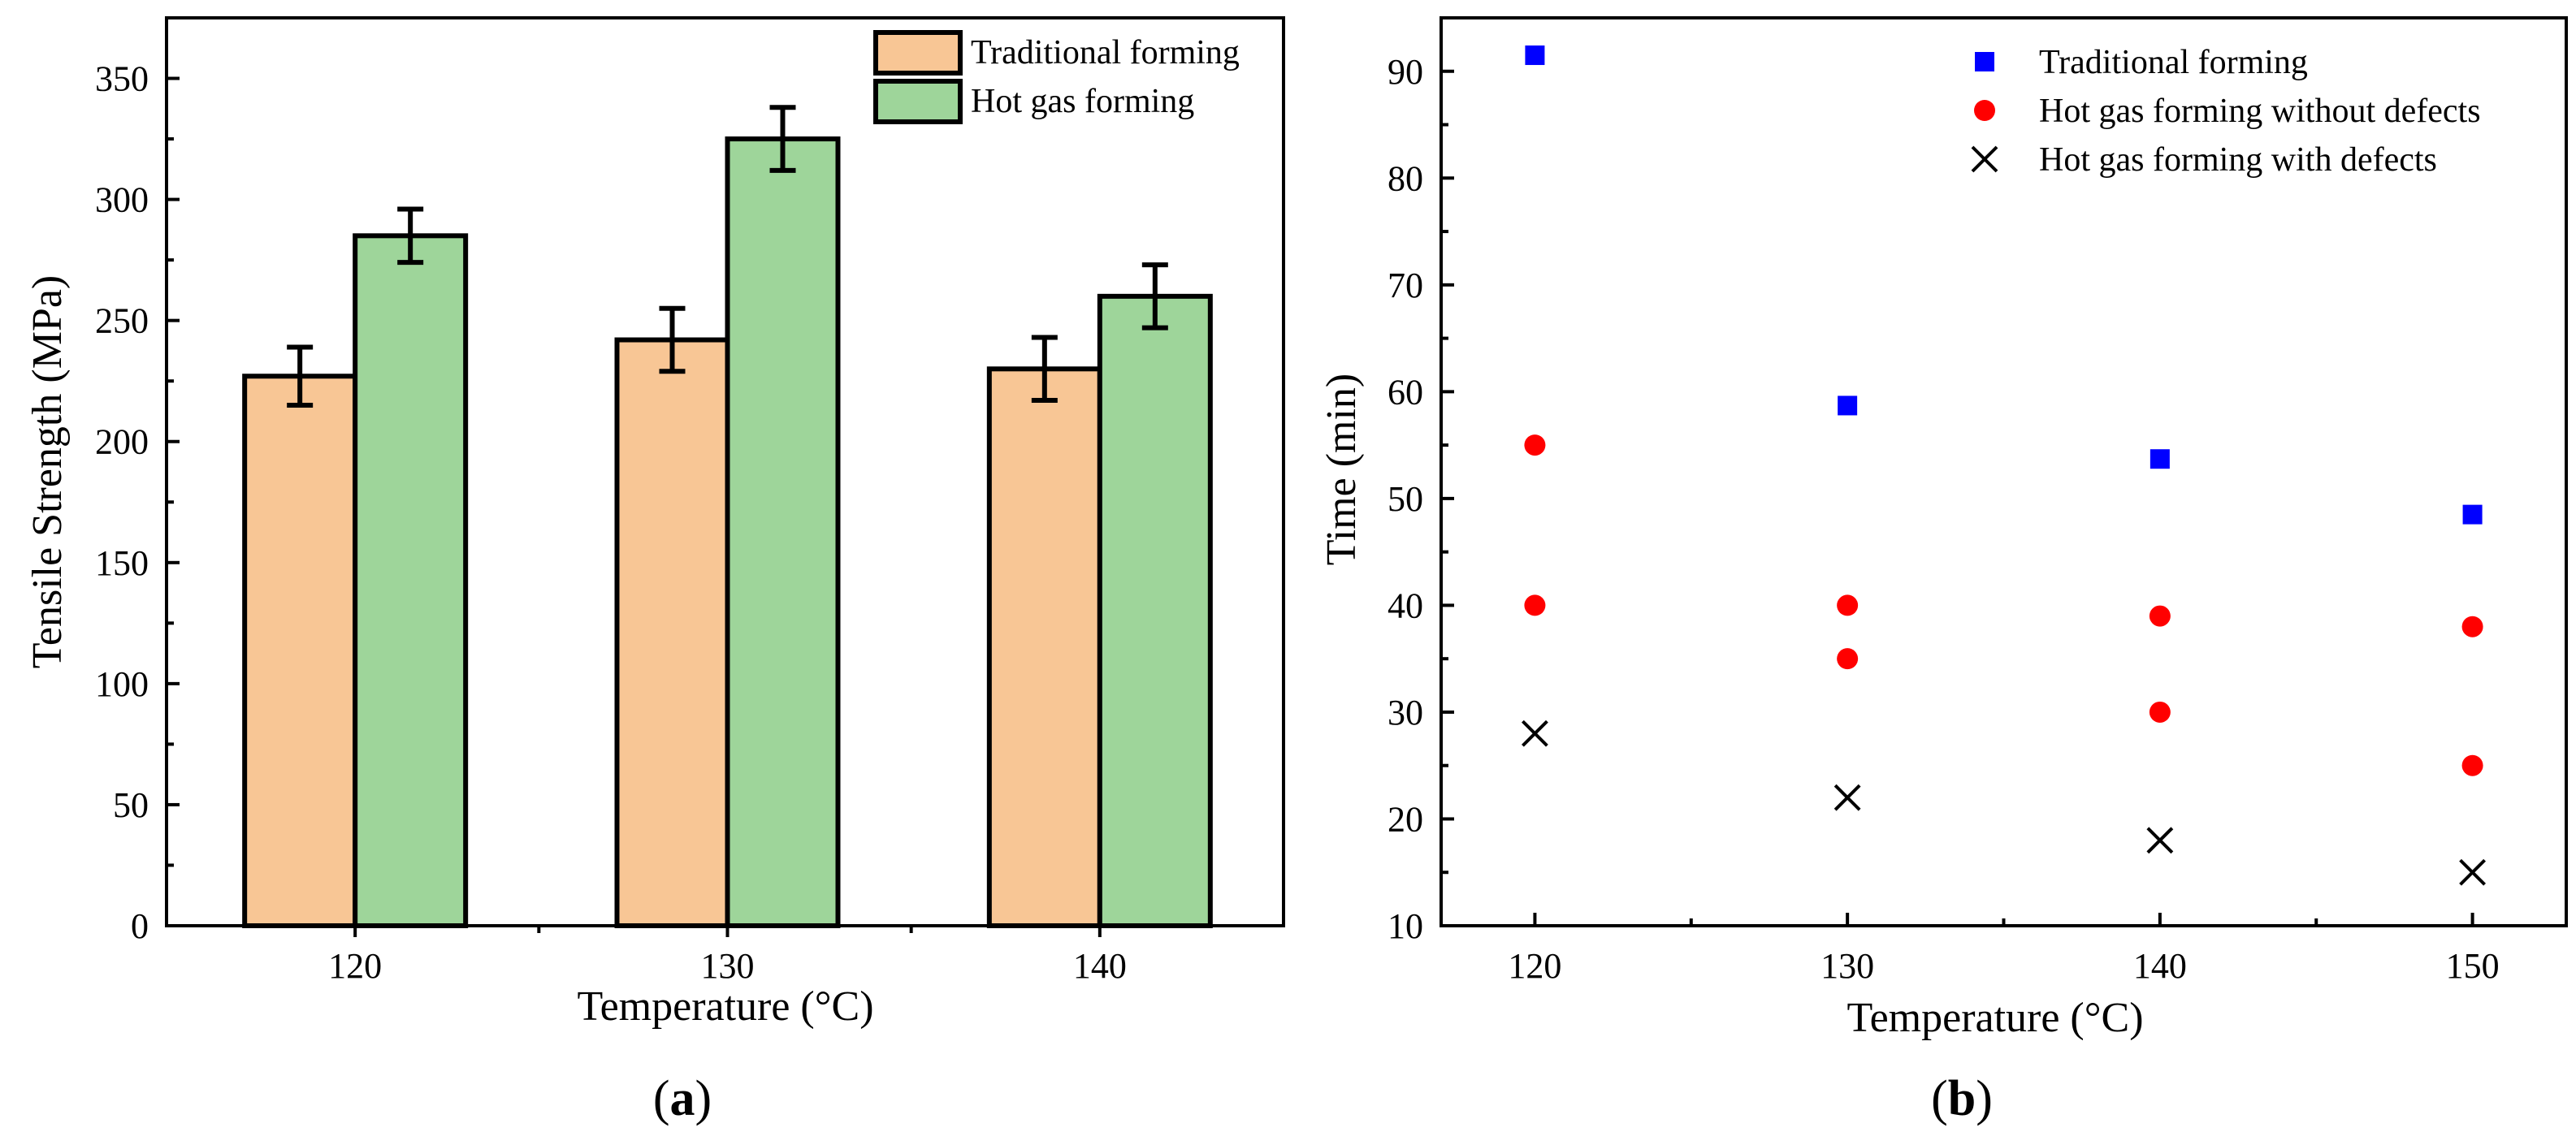 The image size is (2576, 1145). What do you see at coordinates (122, 563) in the screenshot?
I see `chart-a-y-tick-label: 150` at bounding box center [122, 563].